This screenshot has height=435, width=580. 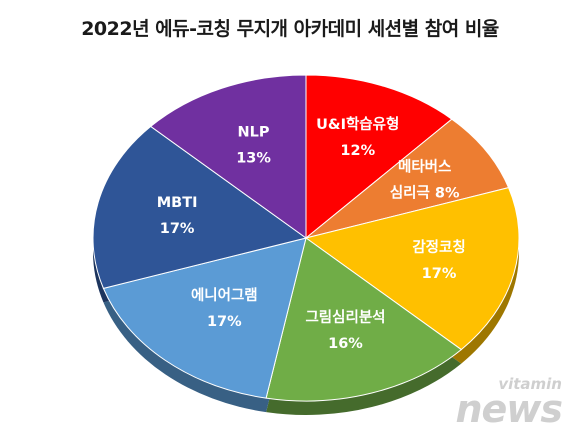 What do you see at coordinates (224, 295) in the screenshot?
I see `pie-slice-label: 에니어그램` at bounding box center [224, 295].